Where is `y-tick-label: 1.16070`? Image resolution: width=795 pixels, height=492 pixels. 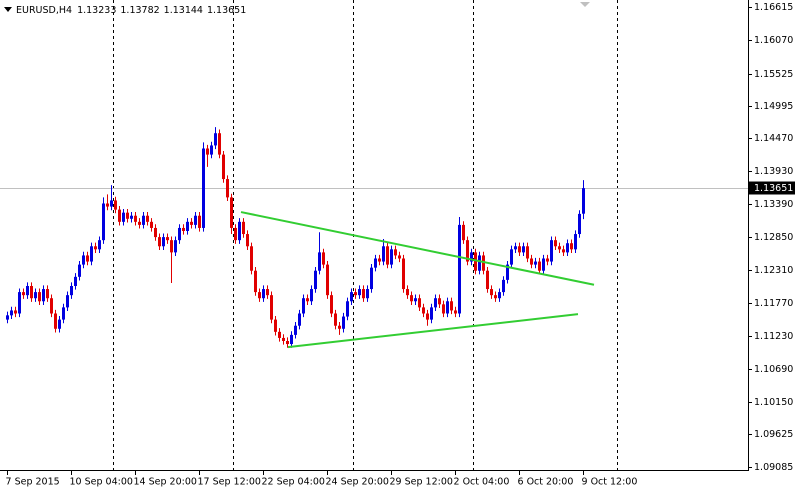 y-tick-label: 1.16070 is located at coordinates (773, 40).